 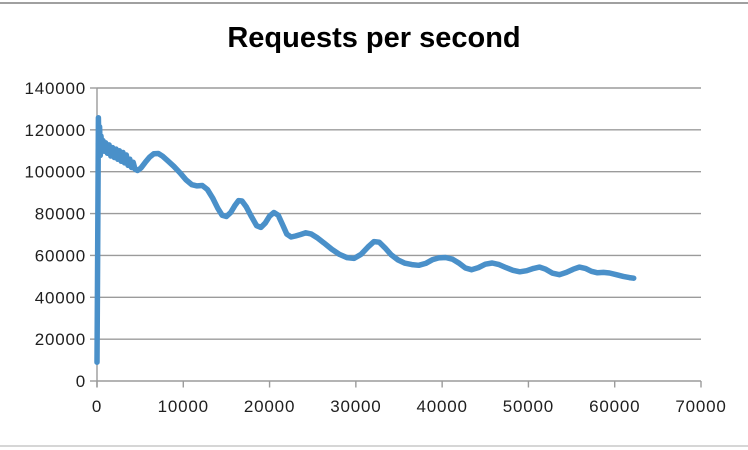 I want to click on y-tick-label: 80000, so click(x=60, y=214).